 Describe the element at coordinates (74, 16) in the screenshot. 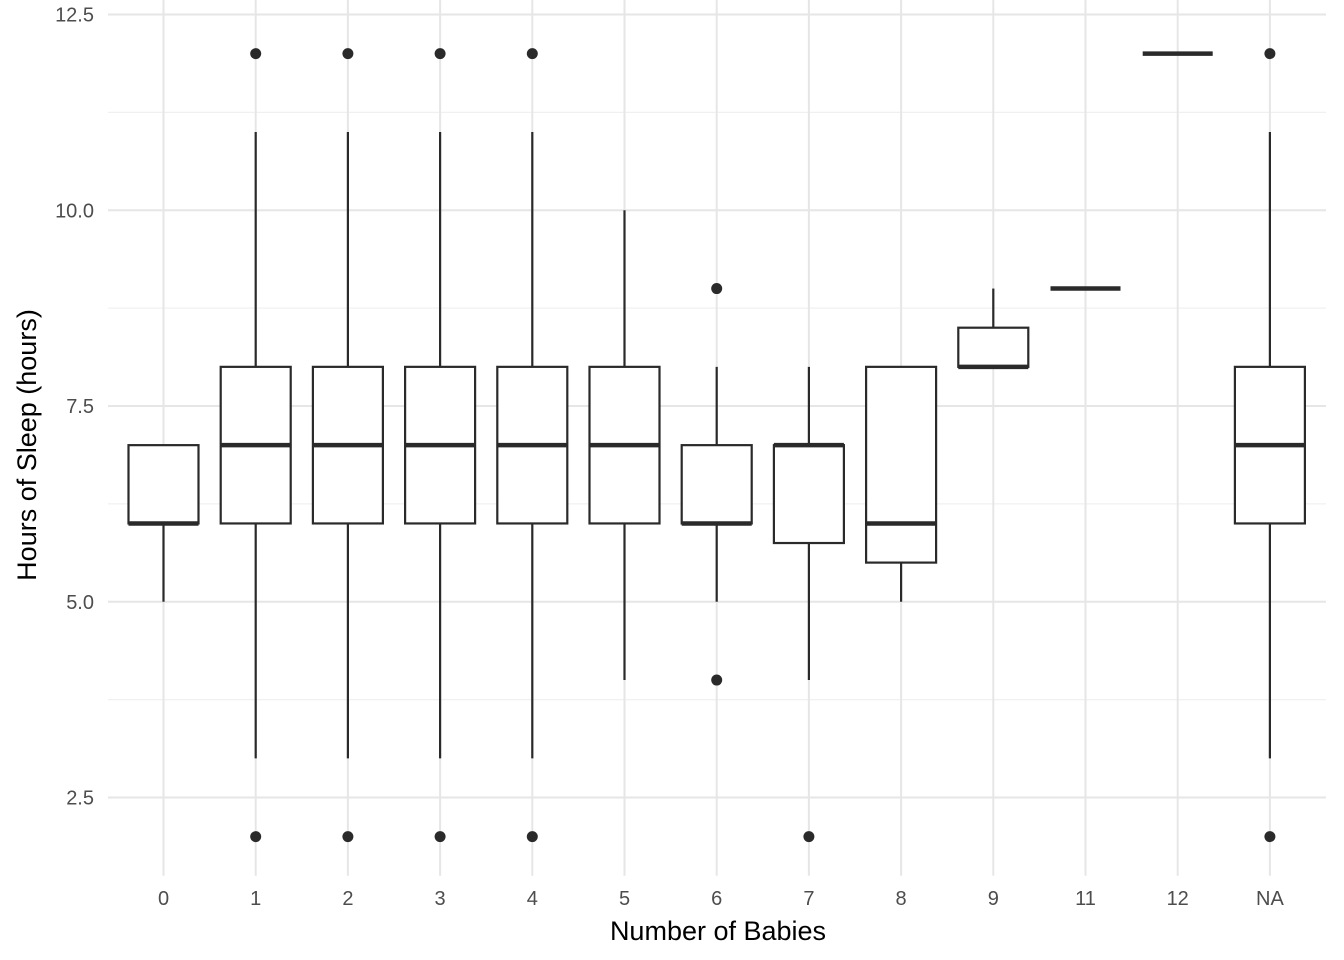

I see `y-tick-label: 12.5` at that location.